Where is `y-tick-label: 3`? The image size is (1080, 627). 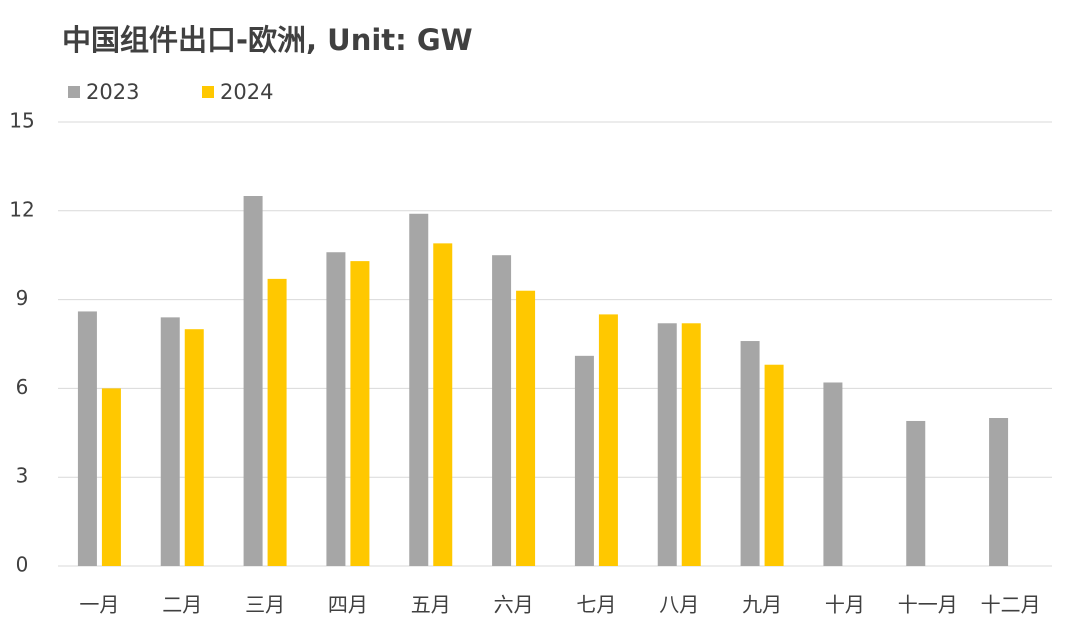 y-tick-label: 3 is located at coordinates (22, 476).